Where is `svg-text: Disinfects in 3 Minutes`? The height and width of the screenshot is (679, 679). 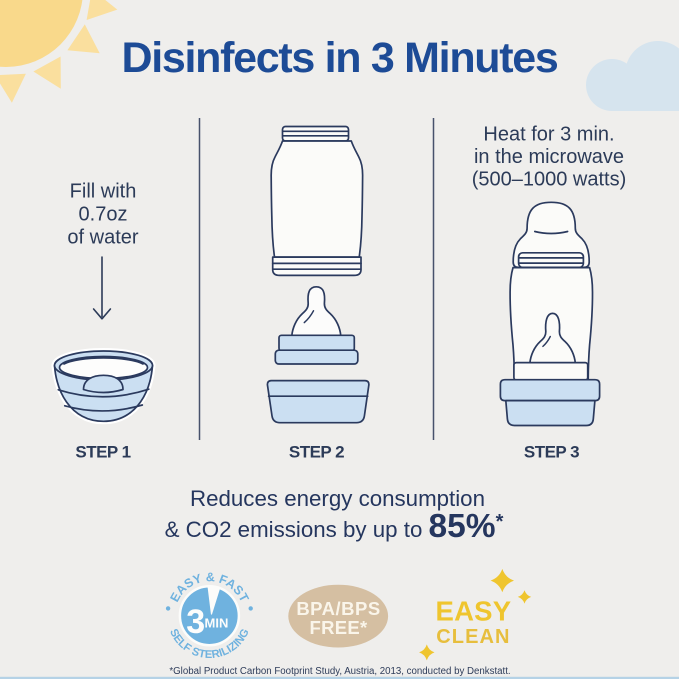
svg-text: Disinfects in 3 Minutes is located at coordinates (339, 58).